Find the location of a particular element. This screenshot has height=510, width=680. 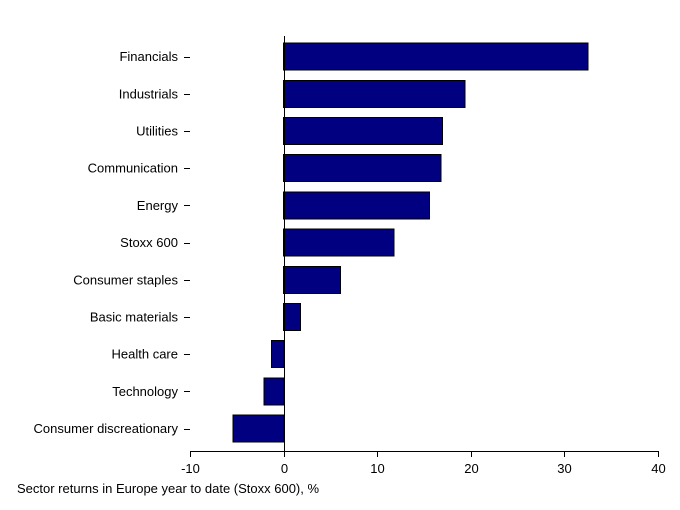

bar-technology is located at coordinates (274, 391).